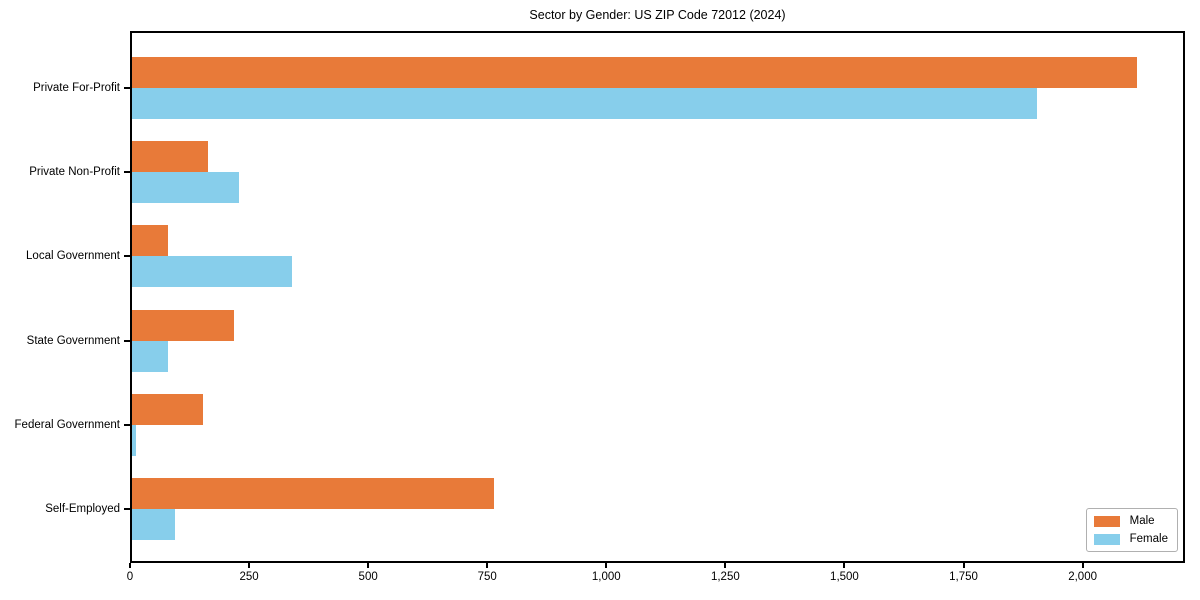 The image size is (1200, 600). What do you see at coordinates (73, 340) in the screenshot?
I see `y-tick-label: State Government` at bounding box center [73, 340].